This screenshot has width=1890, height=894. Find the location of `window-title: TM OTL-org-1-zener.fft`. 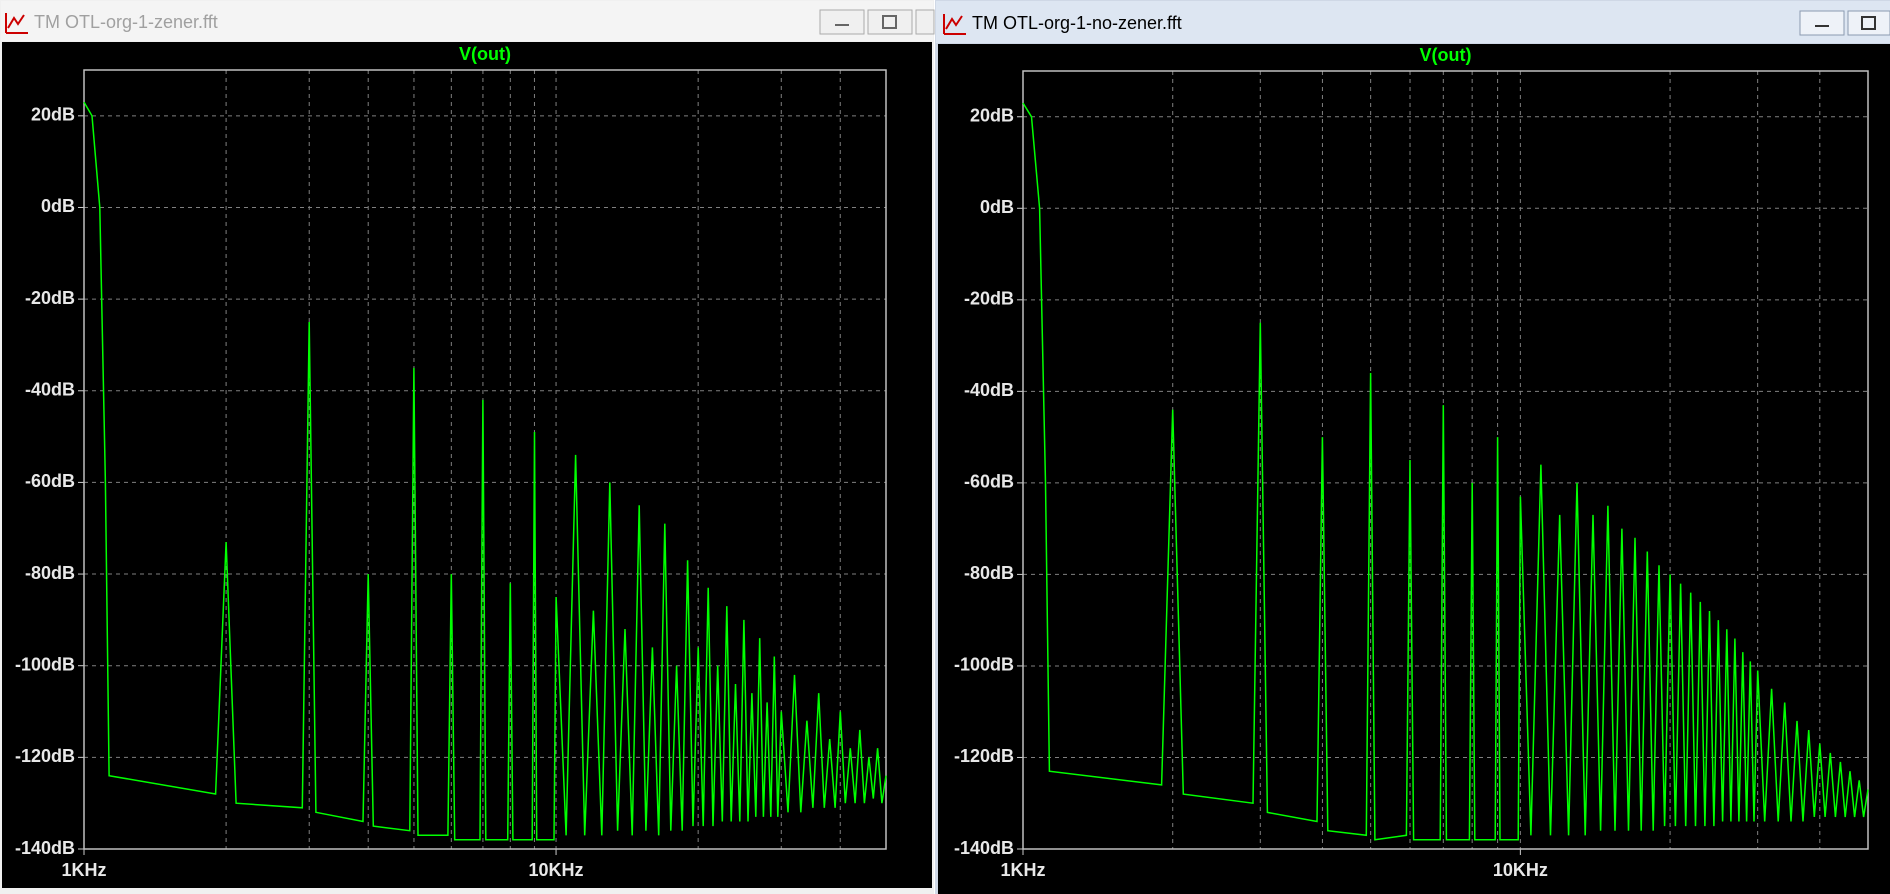

window-title: TM OTL-org-1-zener.fft is located at coordinates (126, 22).